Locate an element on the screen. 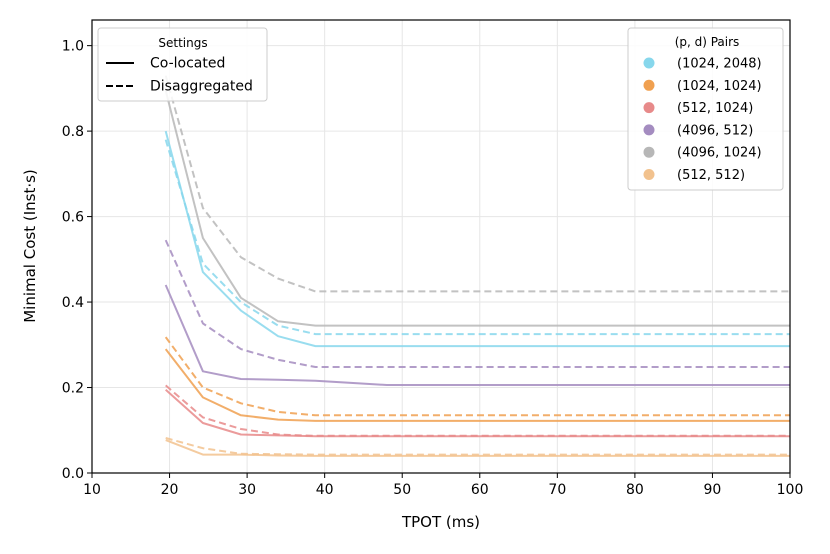 Image resolution: width=830 pixels, height=554 pixels. series-line-4096-512-colocated is located at coordinates (477, 335).